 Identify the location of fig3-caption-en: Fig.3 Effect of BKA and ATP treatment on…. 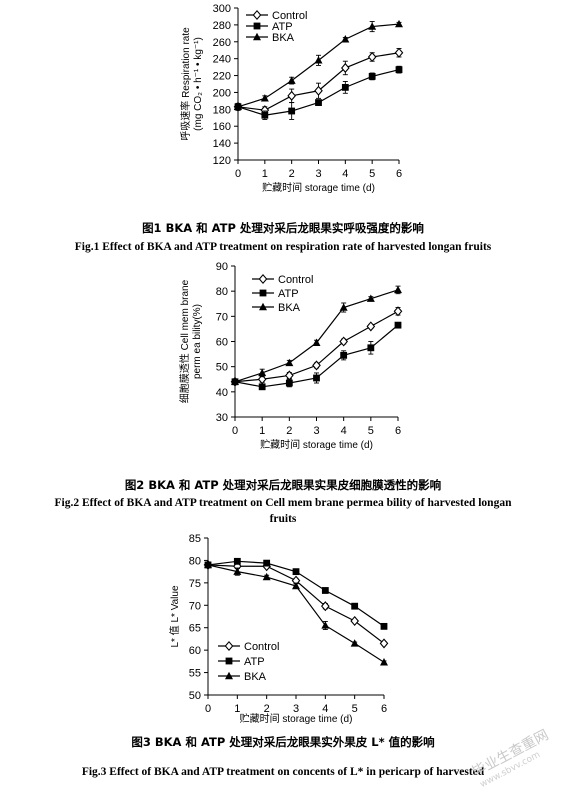
(283, 772).